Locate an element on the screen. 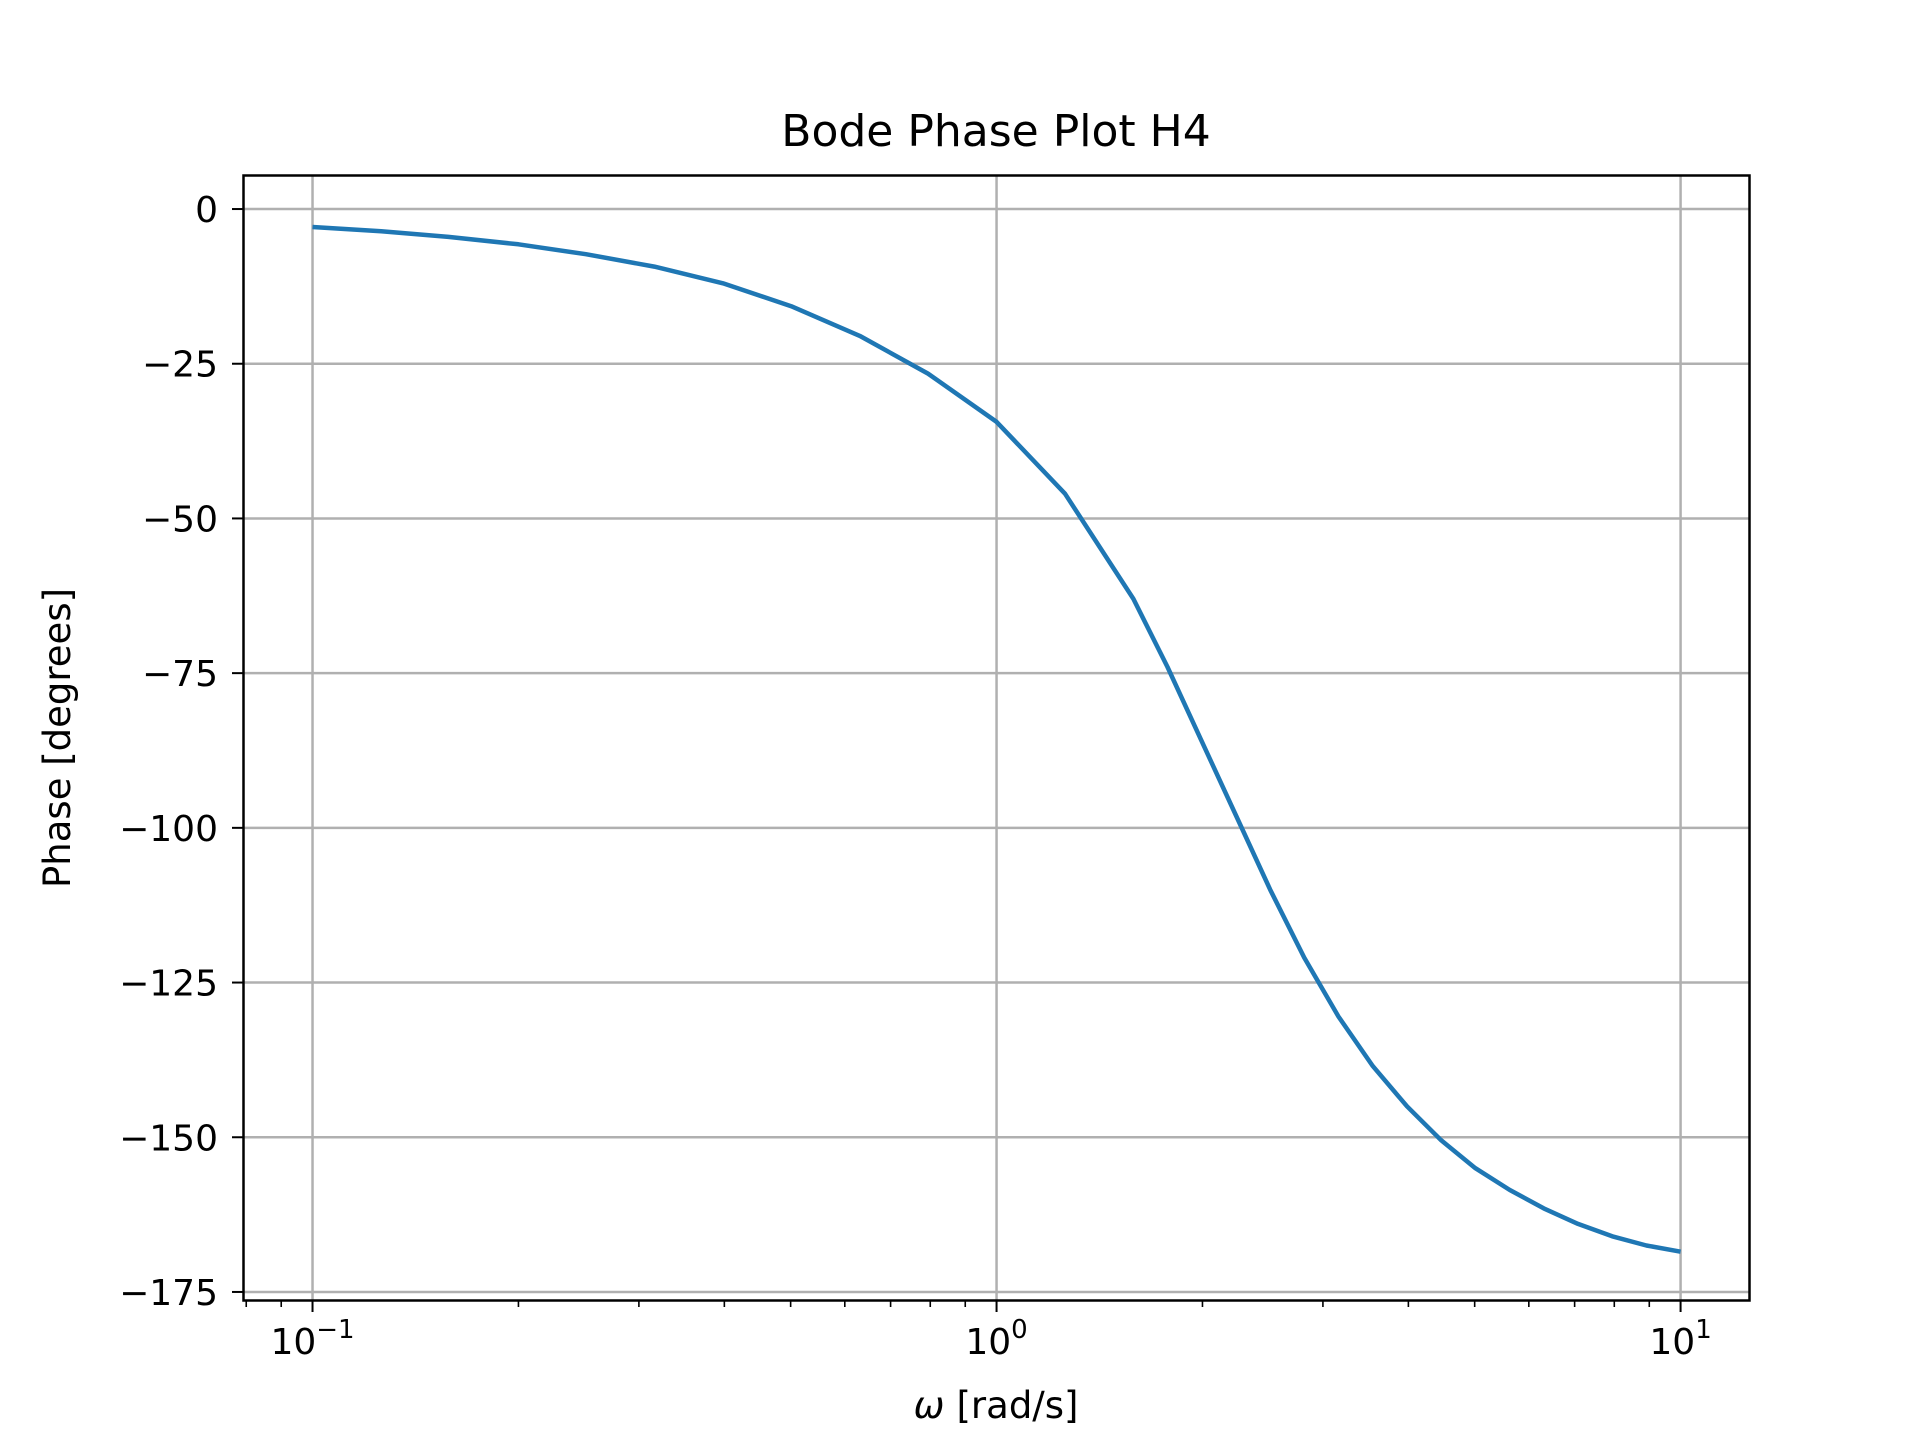 Image resolution: width=1920 pixels, height=1440 pixels. x-tick-label: 10⁻¹ is located at coordinates (312, 1339).